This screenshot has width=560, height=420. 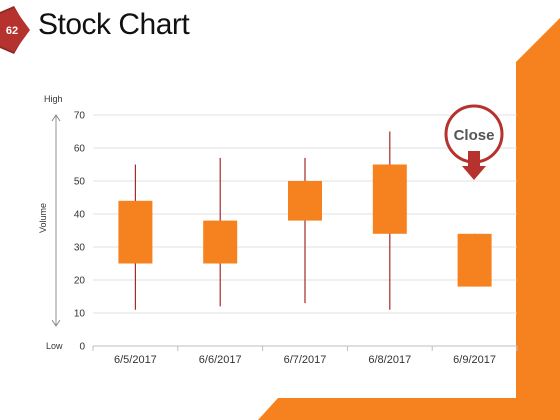 What do you see at coordinates (82, 347) in the screenshot?
I see `y-tick-label: 0` at bounding box center [82, 347].